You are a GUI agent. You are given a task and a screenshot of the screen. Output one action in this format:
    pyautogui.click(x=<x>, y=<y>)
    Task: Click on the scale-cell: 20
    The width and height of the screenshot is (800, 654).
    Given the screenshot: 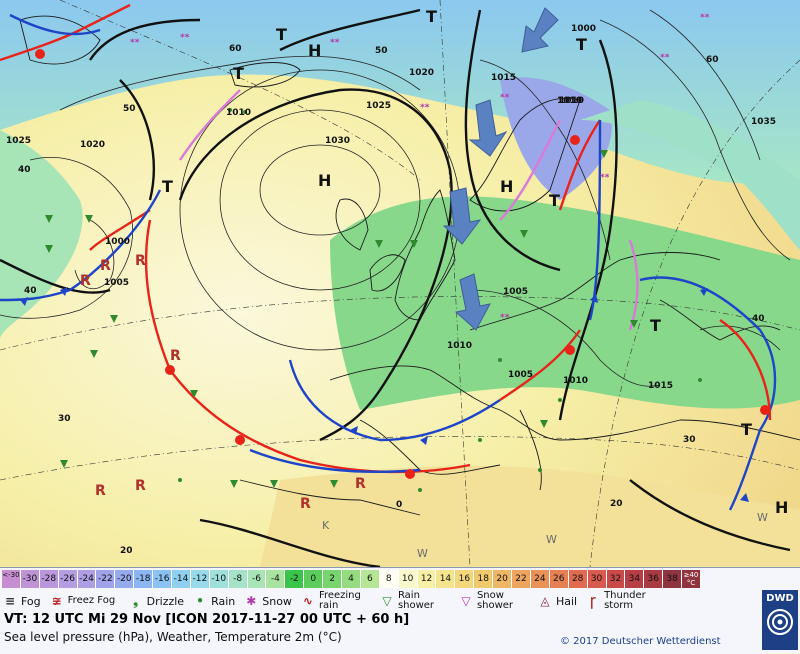 What is the action you would take?
    pyautogui.click(x=503, y=579)
    